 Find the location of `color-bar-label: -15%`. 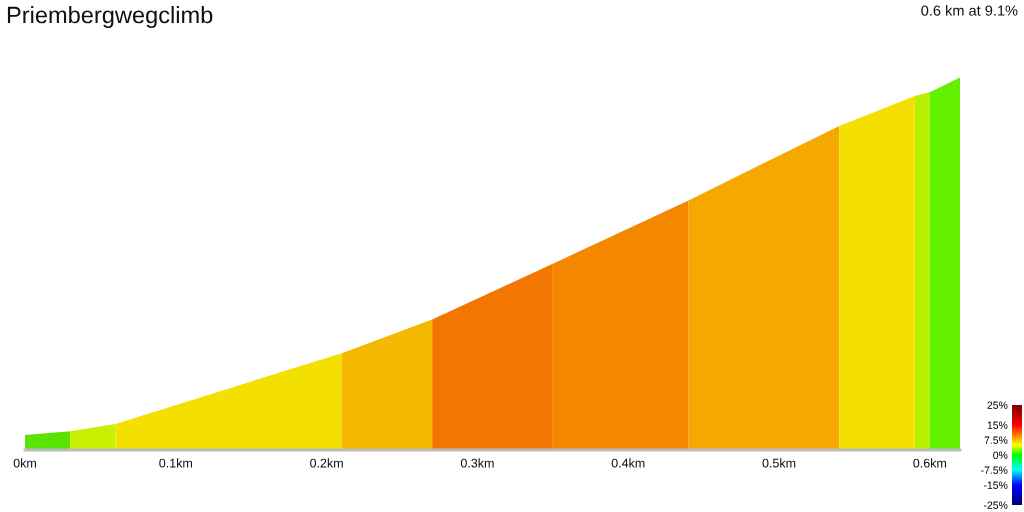

color-bar-label: -15% is located at coordinates (995, 485).